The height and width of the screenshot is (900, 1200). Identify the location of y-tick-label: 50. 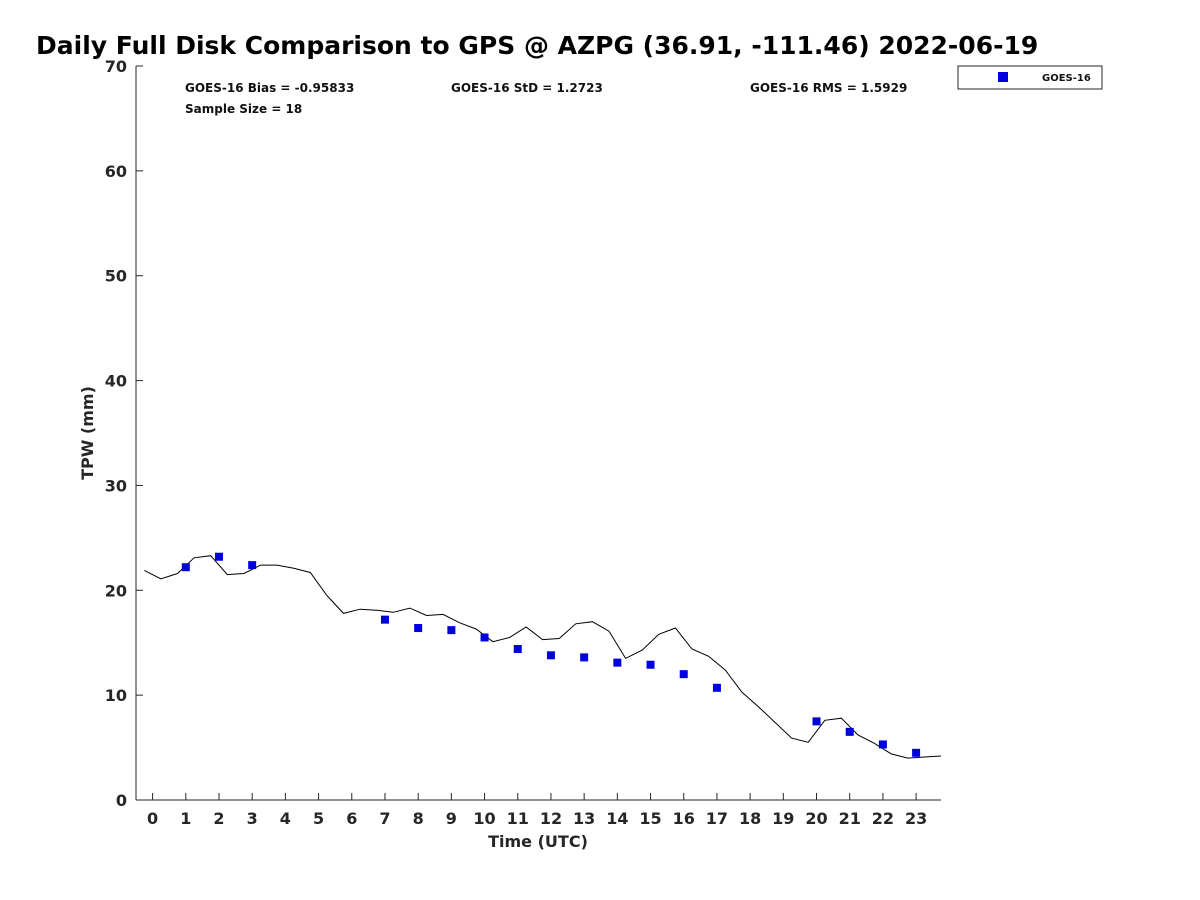
(116, 276).